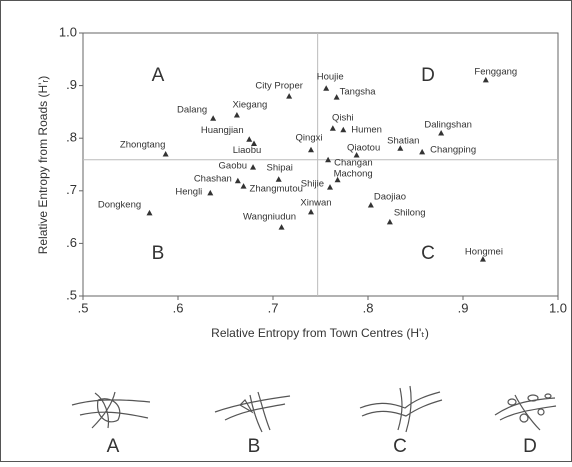  What do you see at coordinates (343, 118) in the screenshot?
I see `point-label: Qishi` at bounding box center [343, 118].